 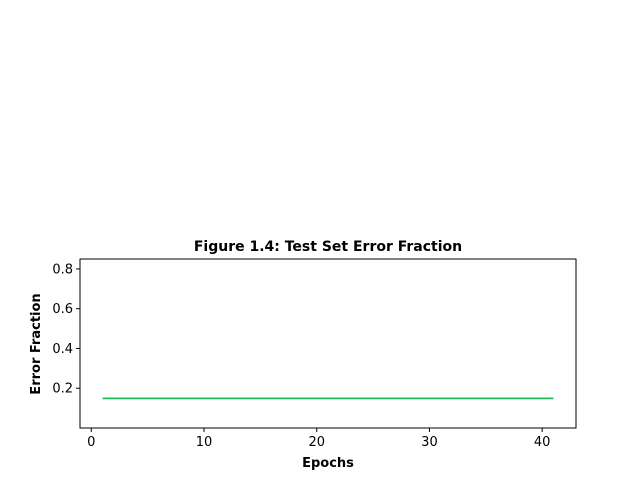 I want to click on x-tick-label: 30, so click(x=429, y=442).